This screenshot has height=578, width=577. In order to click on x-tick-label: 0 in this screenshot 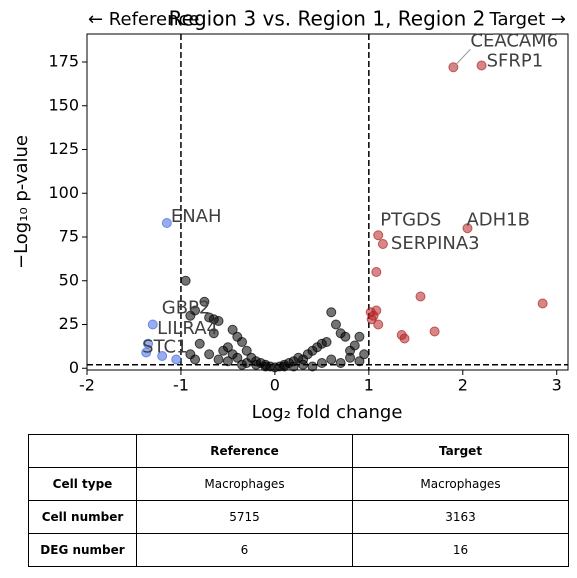, I will do `click(275, 385)`.